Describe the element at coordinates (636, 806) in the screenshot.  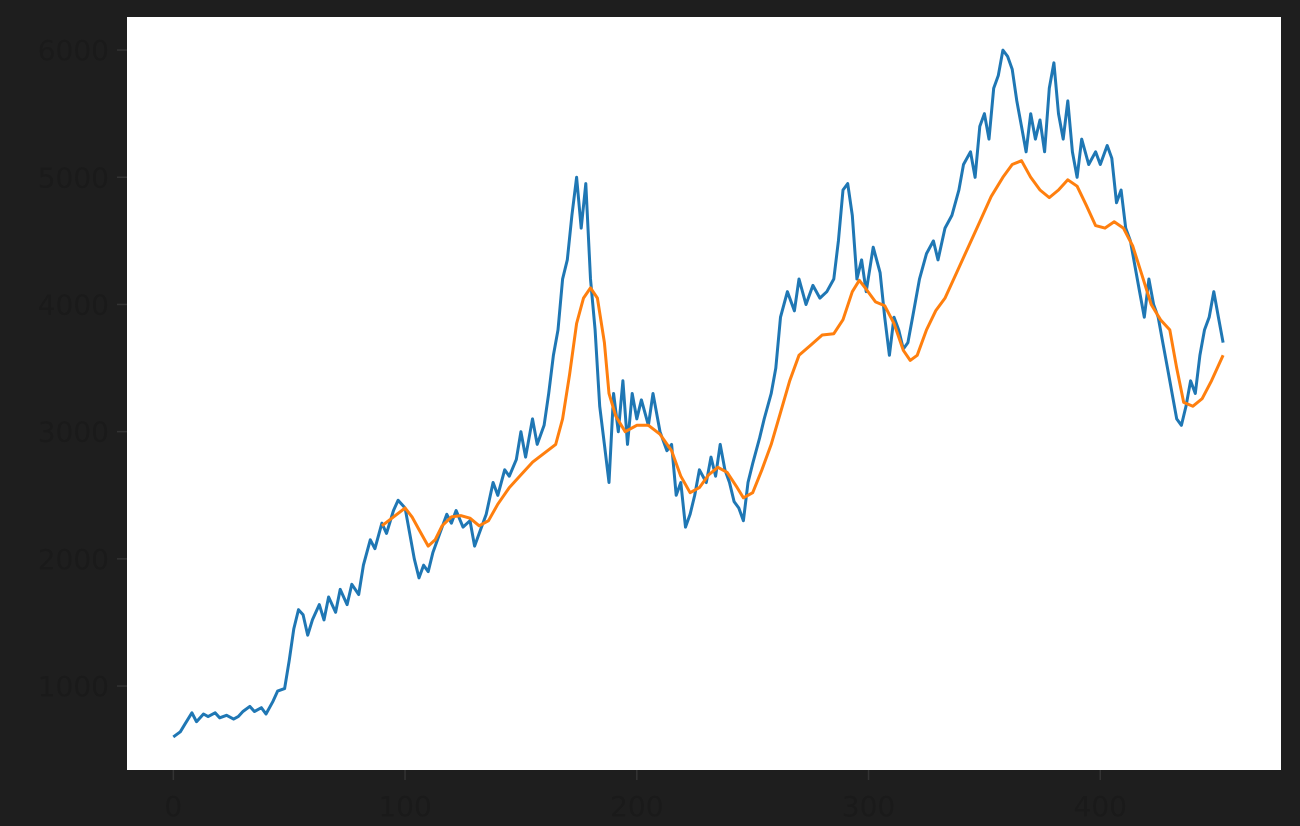
I see `x-tick-label: 200` at that location.